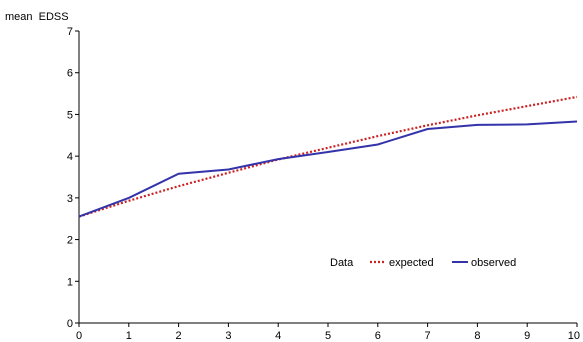 This screenshot has width=583, height=342. Describe the element at coordinates (179, 336) in the screenshot. I see `x-tick-label: 2` at that location.